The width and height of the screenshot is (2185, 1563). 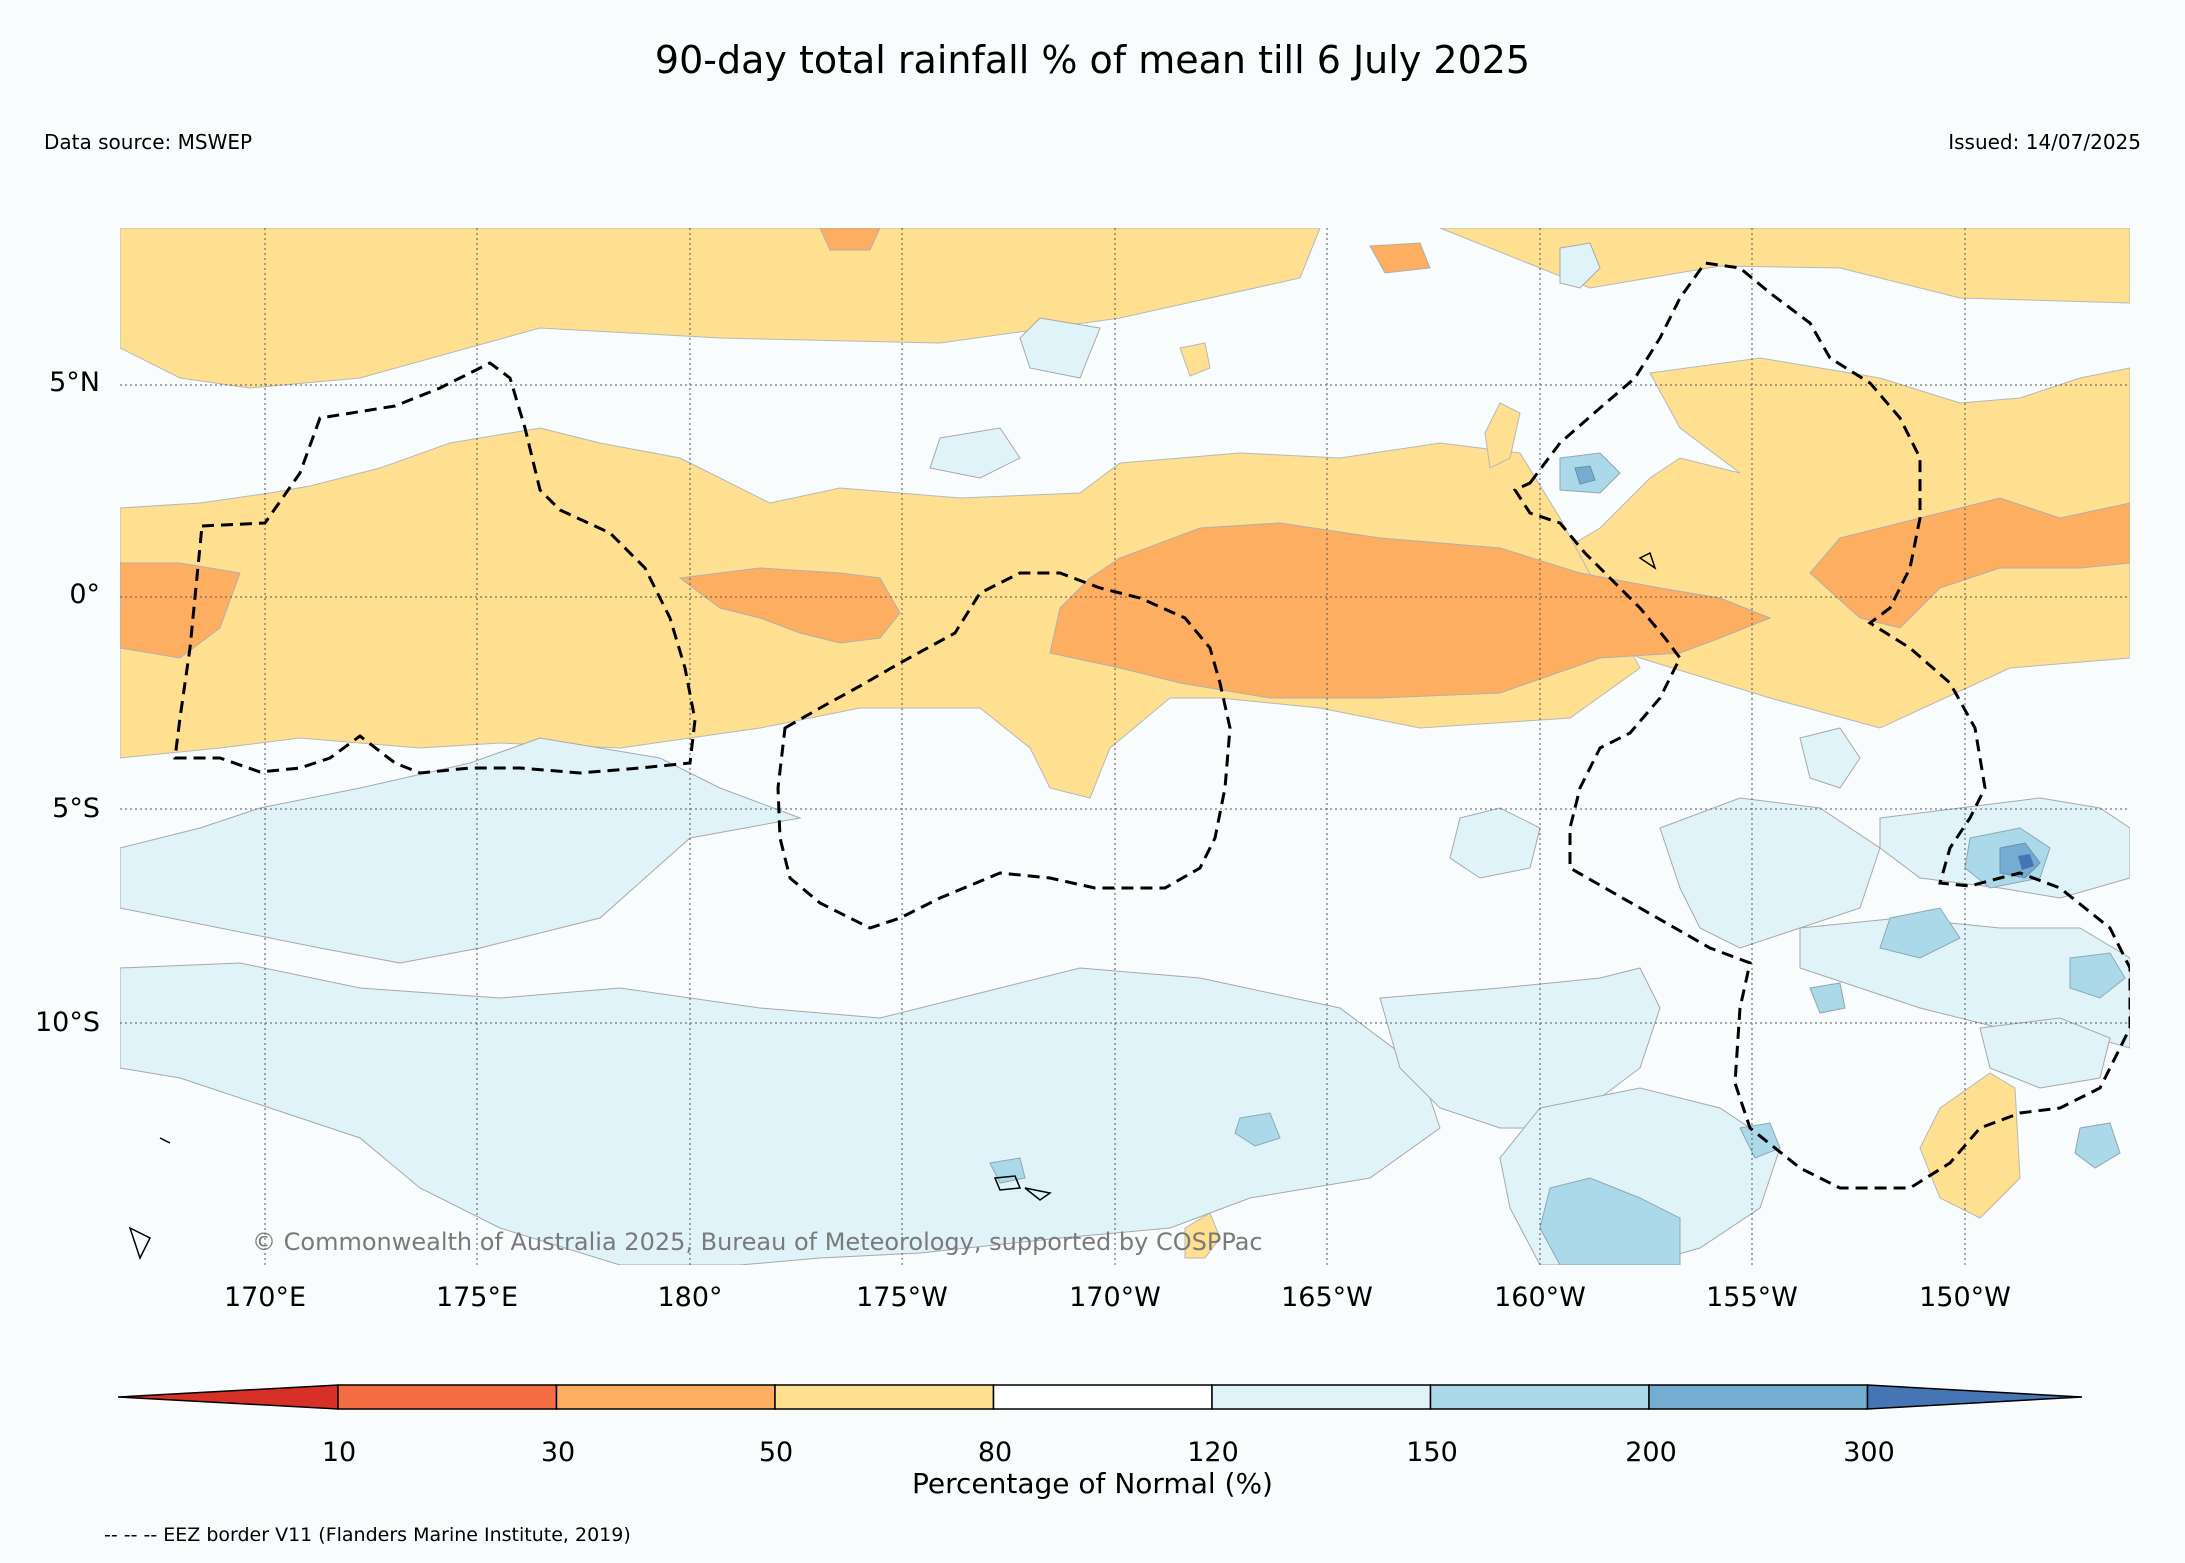 What do you see at coordinates (995, 1452) in the screenshot?
I see `colorbar-tick: 80` at bounding box center [995, 1452].